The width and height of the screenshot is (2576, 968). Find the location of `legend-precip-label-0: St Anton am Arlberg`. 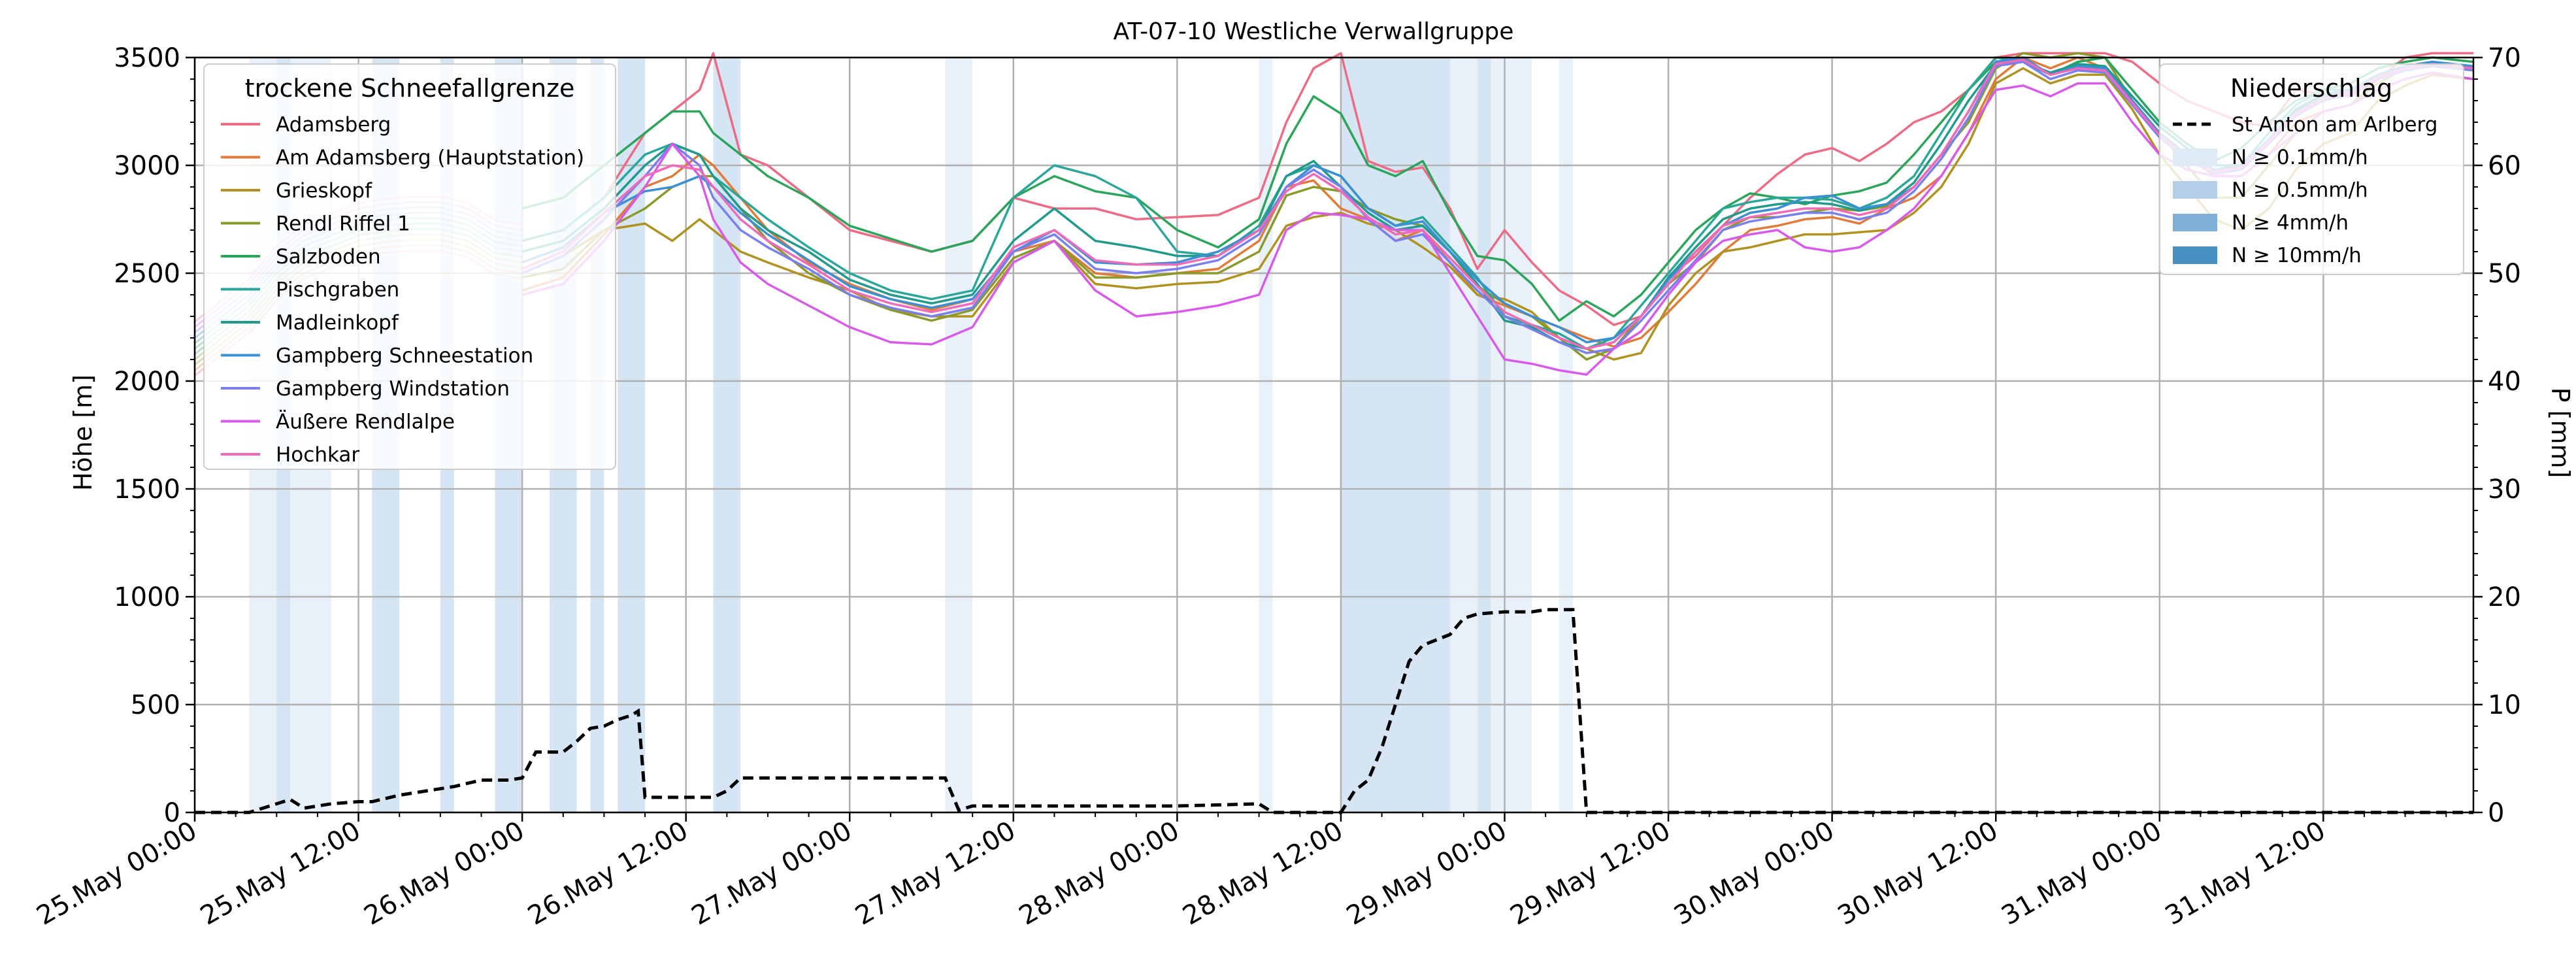

legend-precip-label-0: St Anton am Arlberg is located at coordinates (2334, 125).